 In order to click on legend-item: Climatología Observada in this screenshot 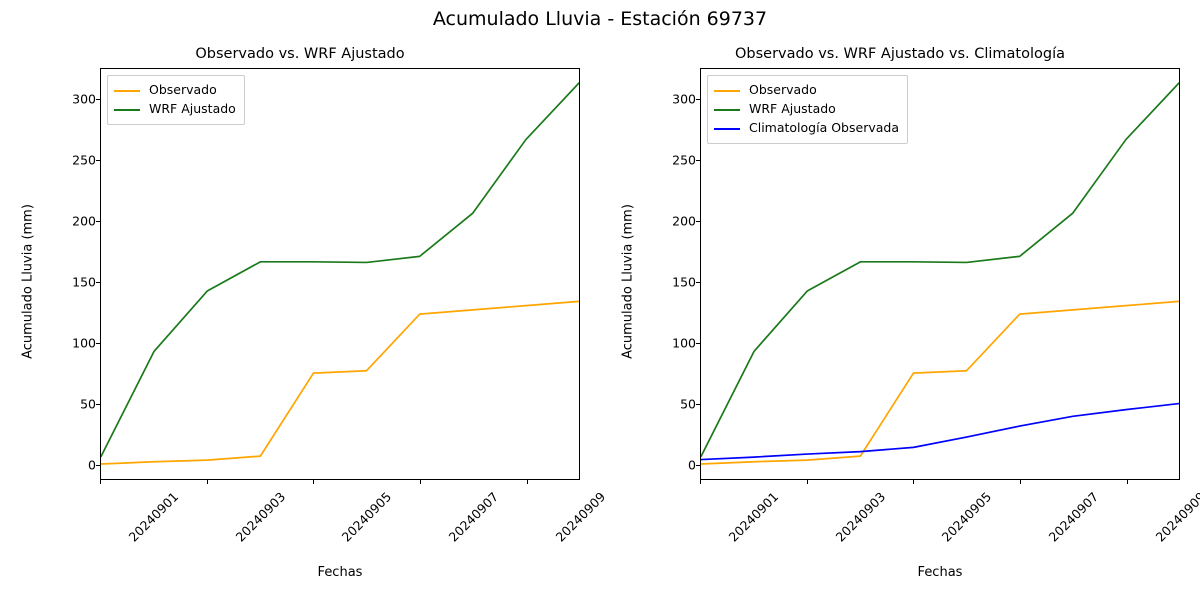, I will do `click(806, 128)`.